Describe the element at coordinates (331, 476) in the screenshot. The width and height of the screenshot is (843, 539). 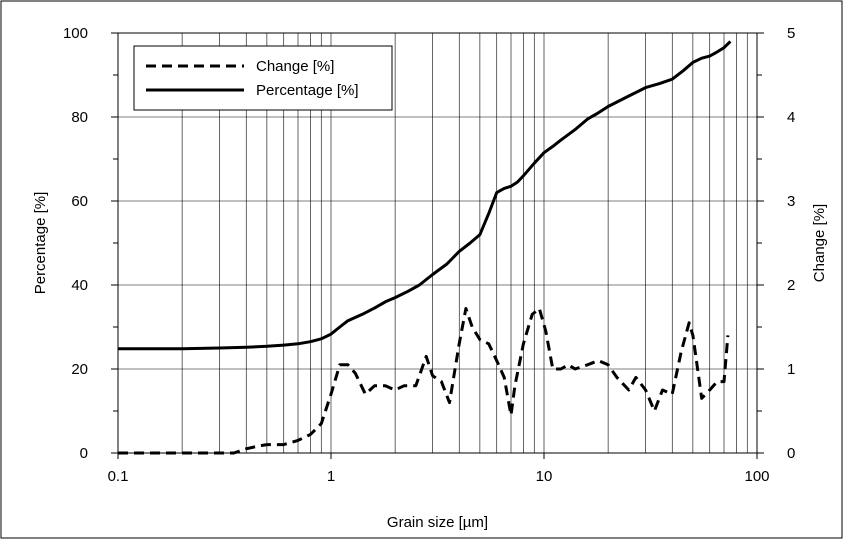
I see `x-tick-label: 1` at that location.